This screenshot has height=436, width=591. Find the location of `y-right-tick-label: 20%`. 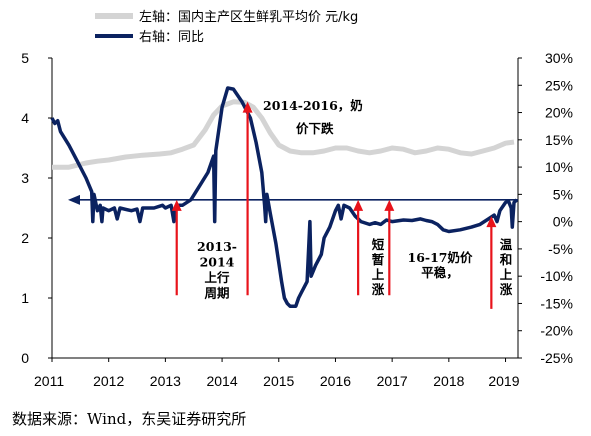

y-right-tick-label: 20% is located at coordinates (559, 113).